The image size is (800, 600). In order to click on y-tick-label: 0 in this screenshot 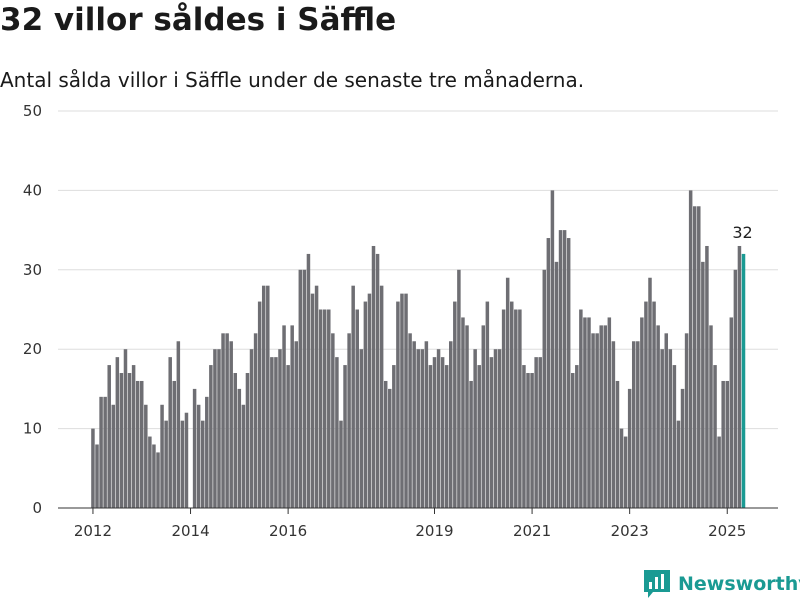, I will do `click(37, 508)`.